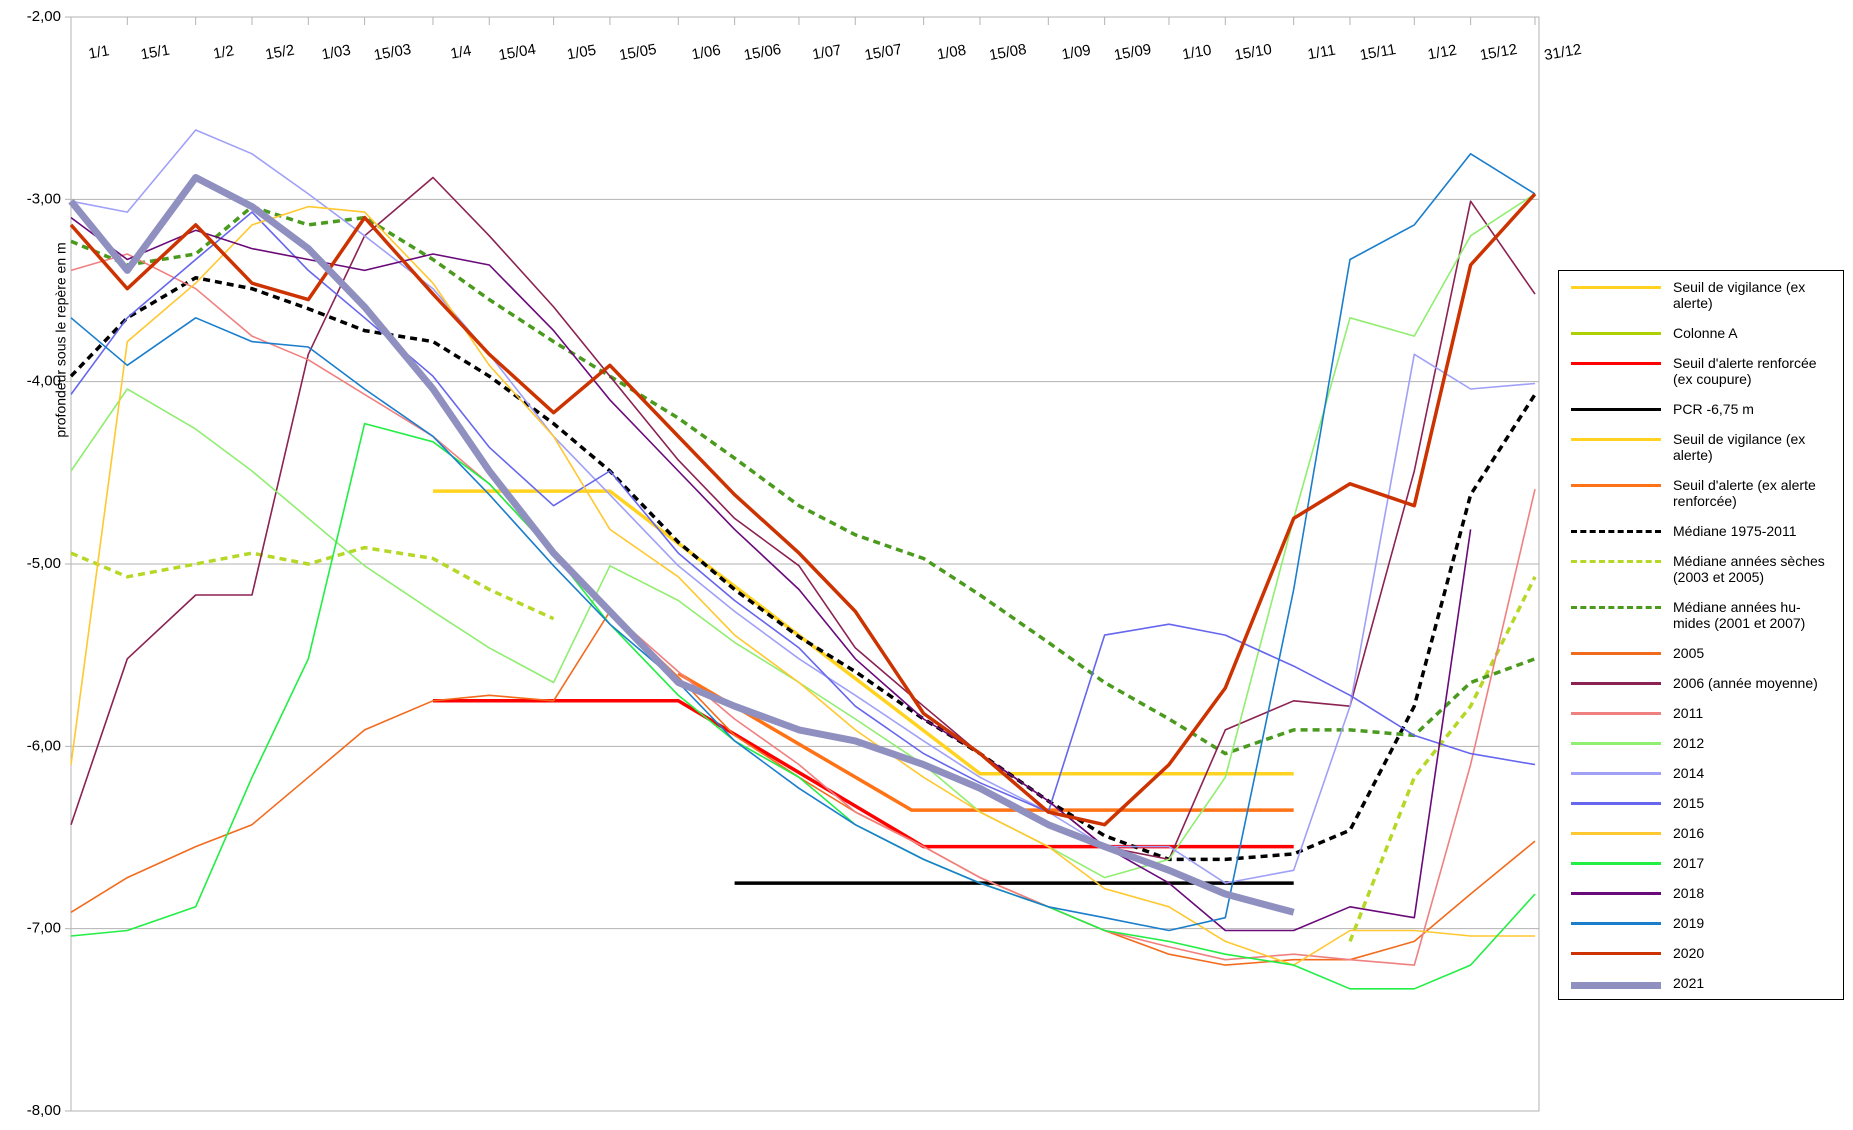 This screenshot has height=1130, width=1853. I want to click on x-tick-label: 1/4, so click(460, 52).